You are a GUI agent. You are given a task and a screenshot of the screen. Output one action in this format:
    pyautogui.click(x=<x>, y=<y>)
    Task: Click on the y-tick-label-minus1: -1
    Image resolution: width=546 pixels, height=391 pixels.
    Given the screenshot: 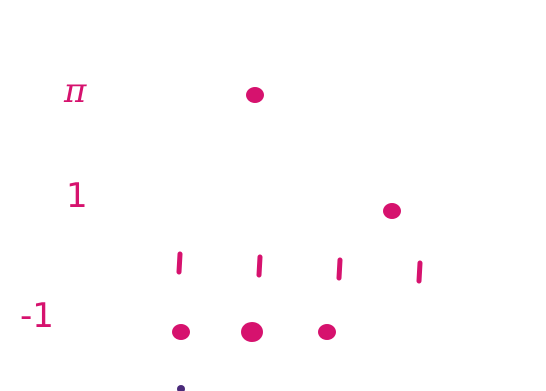 What is the action you would take?
    pyautogui.click(x=37, y=316)
    